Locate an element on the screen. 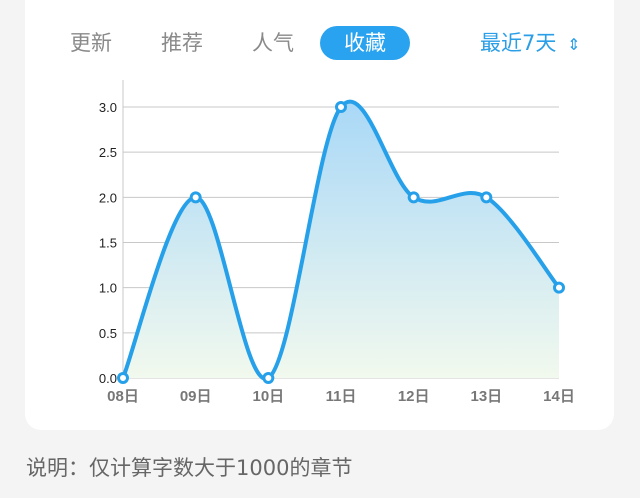 The height and width of the screenshot is (498, 640). x-tick-label: 08日 is located at coordinates (123, 396).